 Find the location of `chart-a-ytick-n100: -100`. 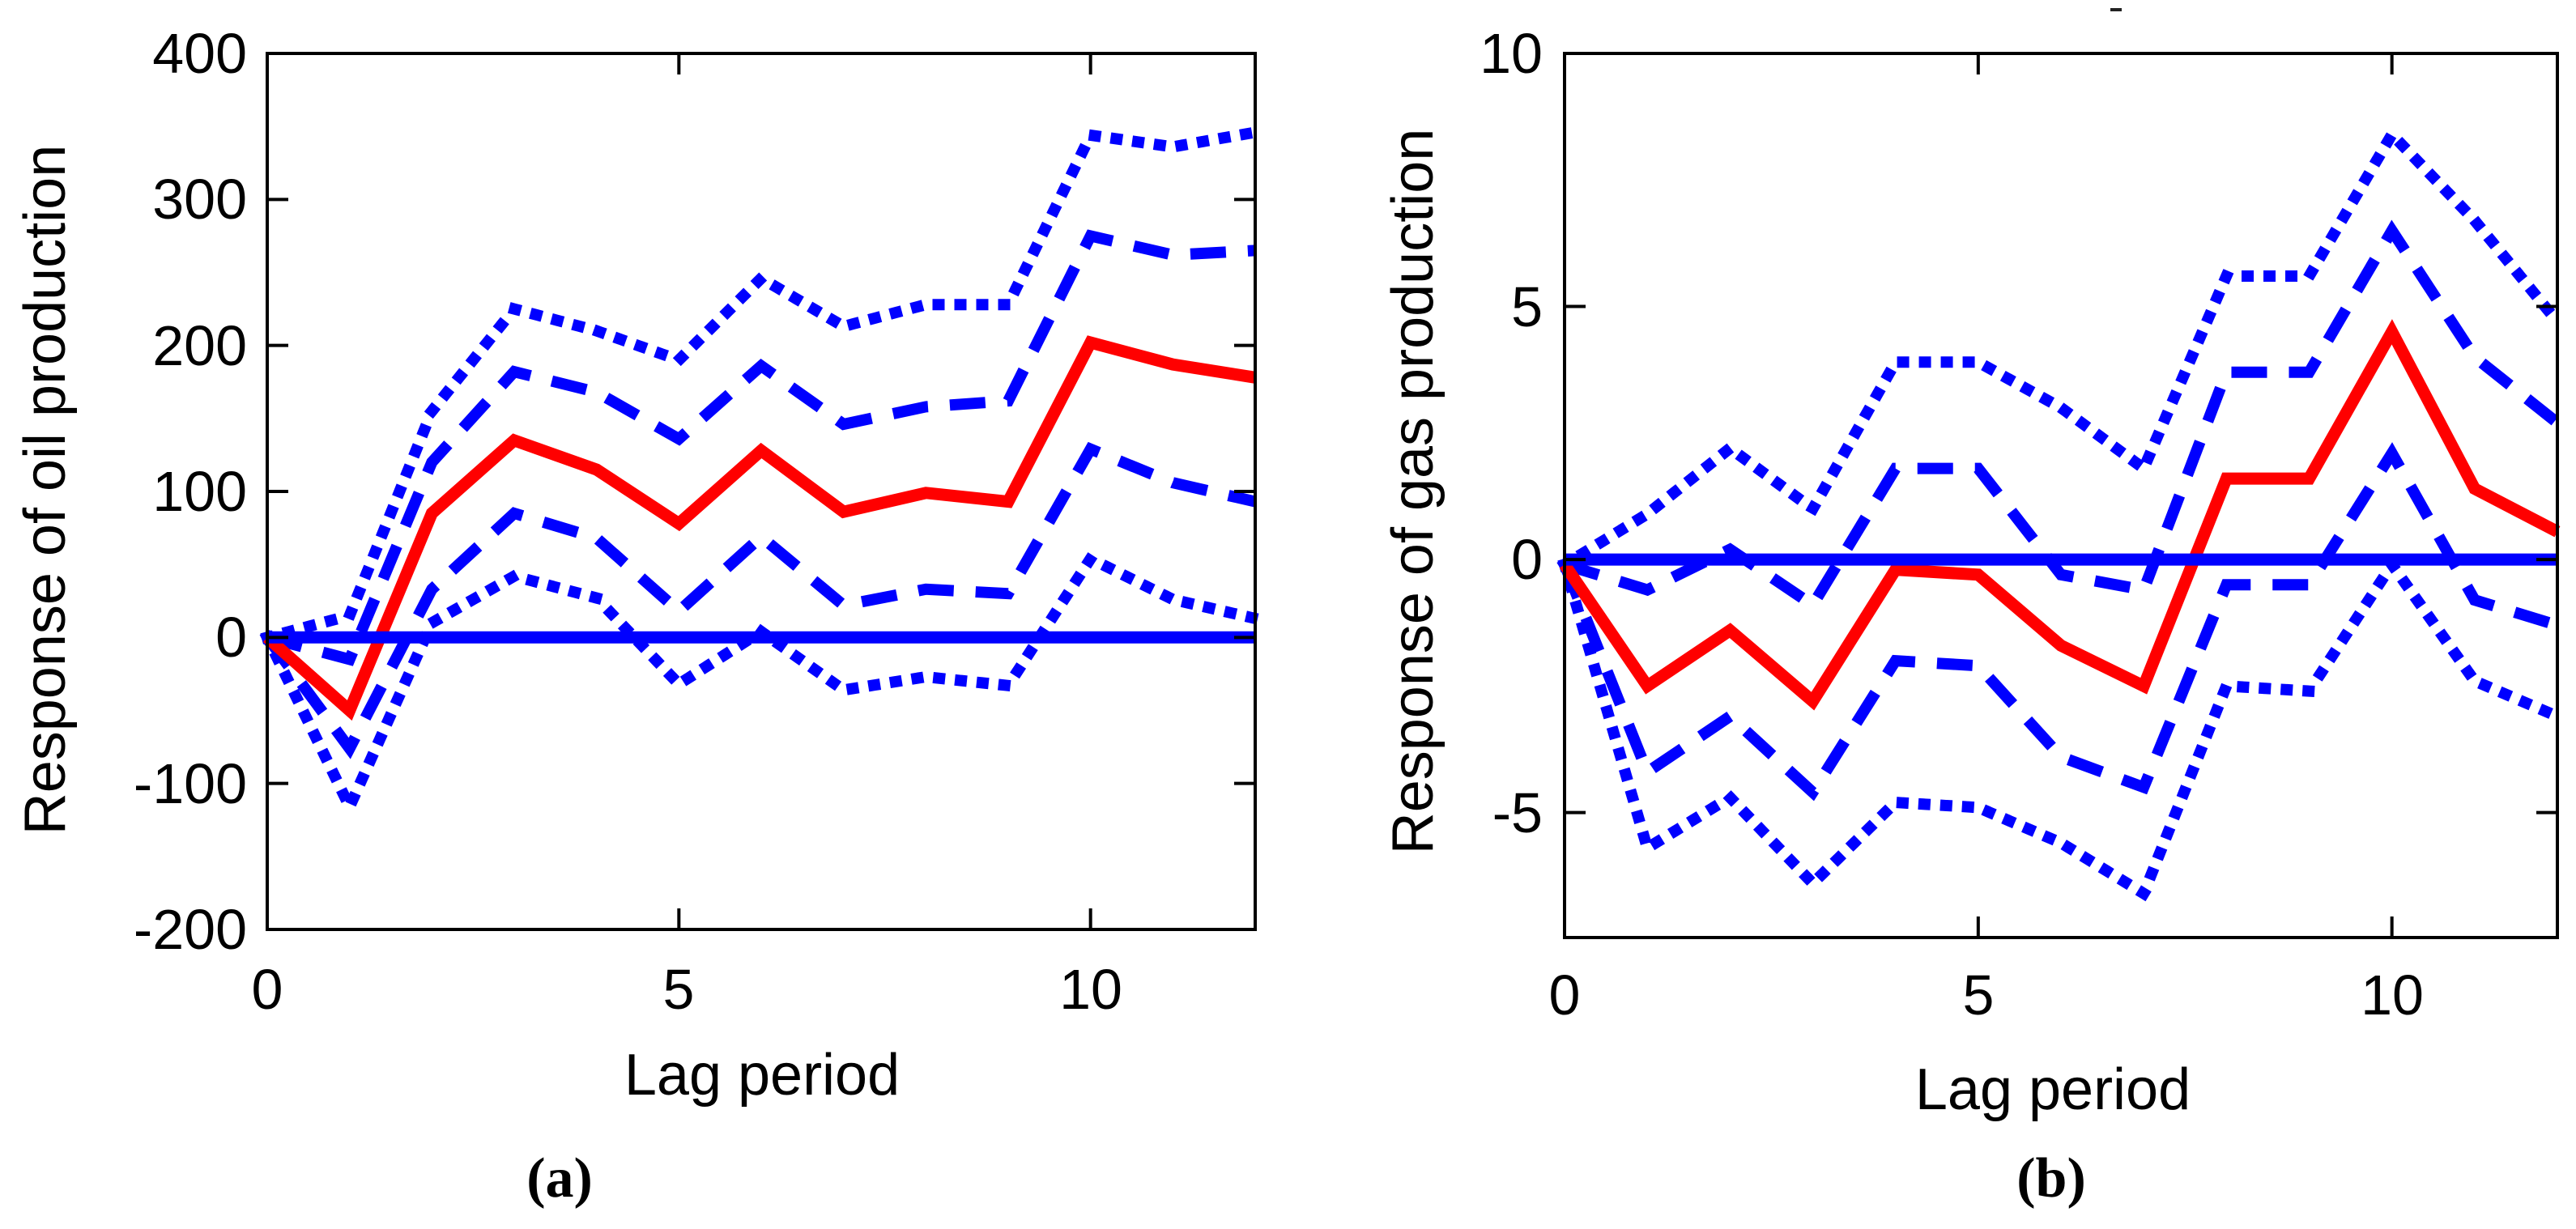

chart-a-ytick-n100: -100 is located at coordinates (190, 783).